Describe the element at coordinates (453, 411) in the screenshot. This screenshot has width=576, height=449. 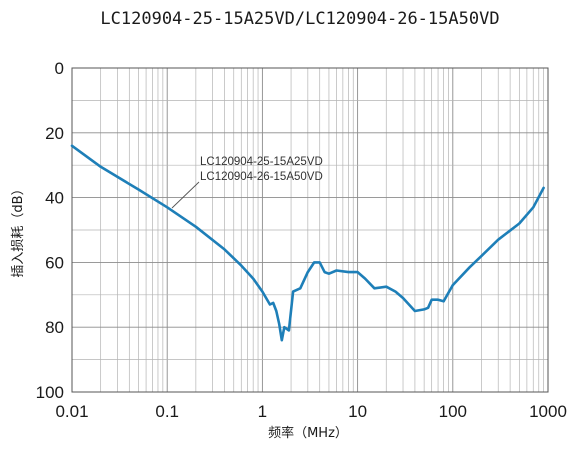
I see `x-tick-label: 100` at that location.